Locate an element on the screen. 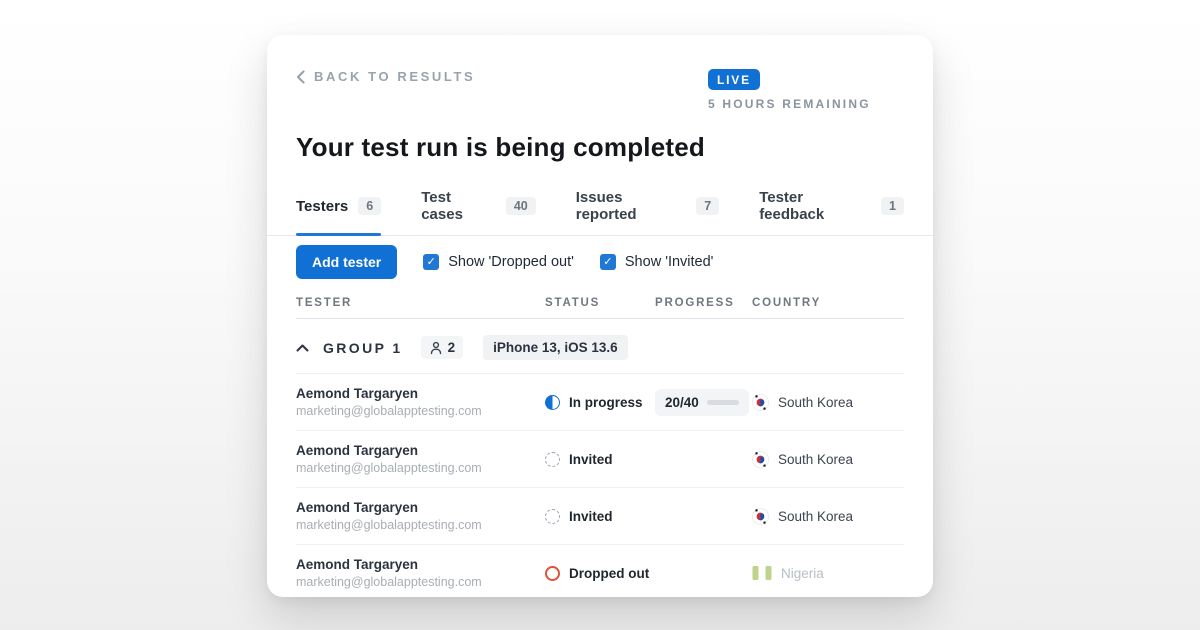 The image size is (1200, 630). column-header-progress: PROGRESS is located at coordinates (695, 303).